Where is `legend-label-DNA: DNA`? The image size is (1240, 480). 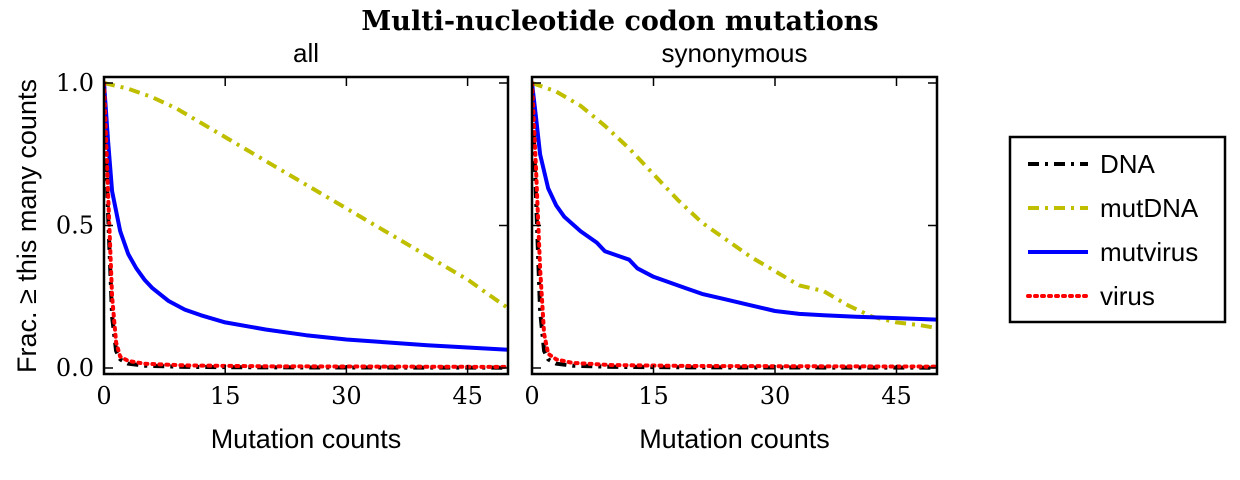 legend-label-DNA: DNA is located at coordinates (1128, 164).